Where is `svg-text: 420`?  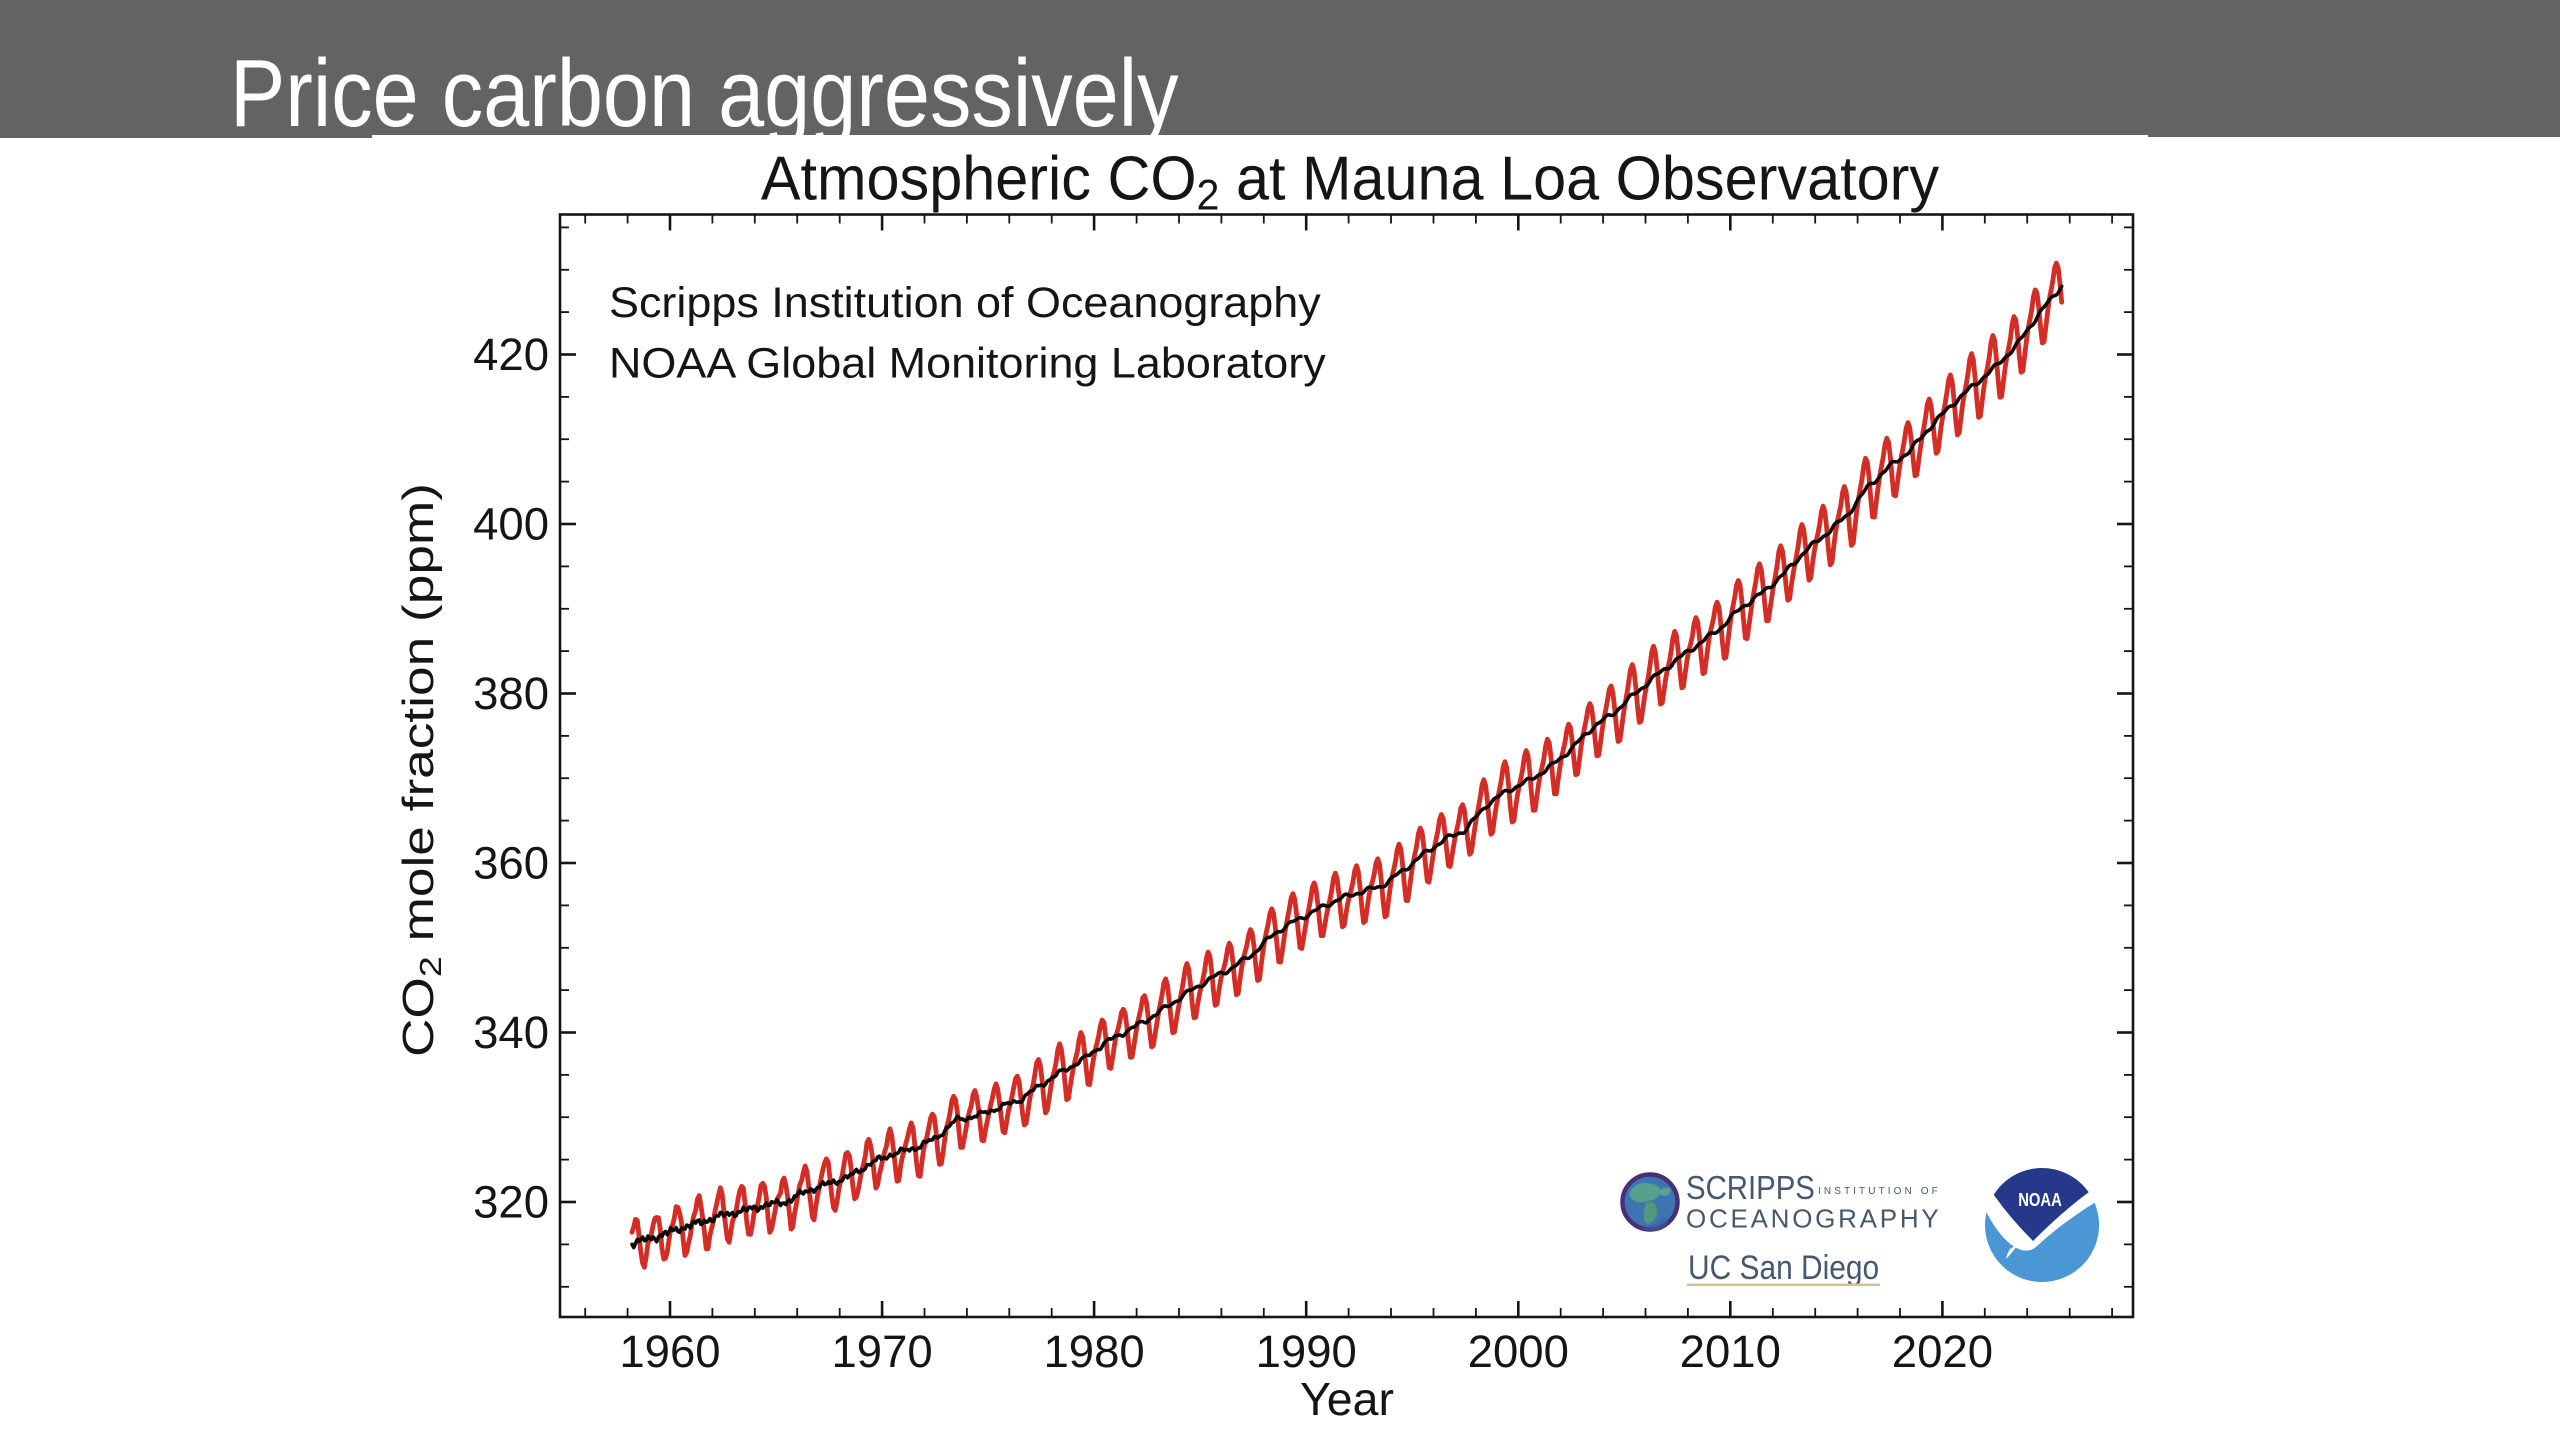 svg-text: 420 is located at coordinates (511, 354).